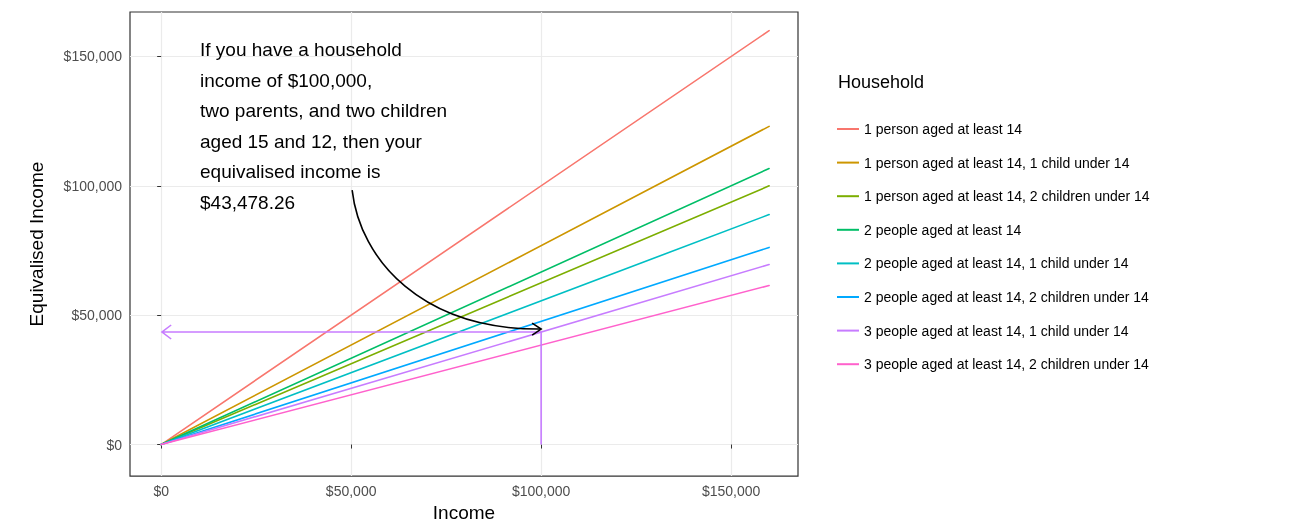  Describe the element at coordinates (93, 185) in the screenshot. I see `y-tick-label: $100,000` at that location.